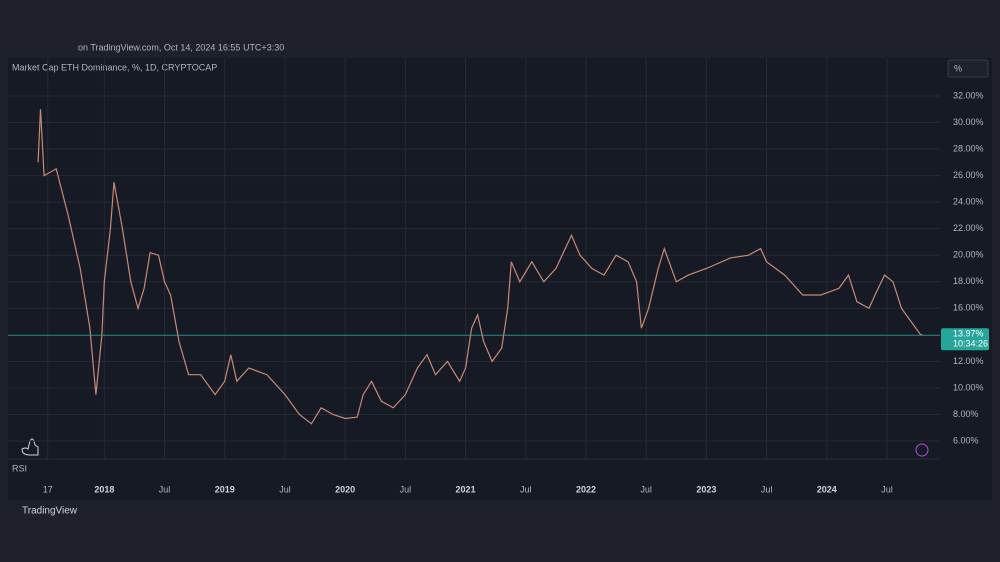  I want to click on y-tick-label: 18.00%, so click(968, 281).